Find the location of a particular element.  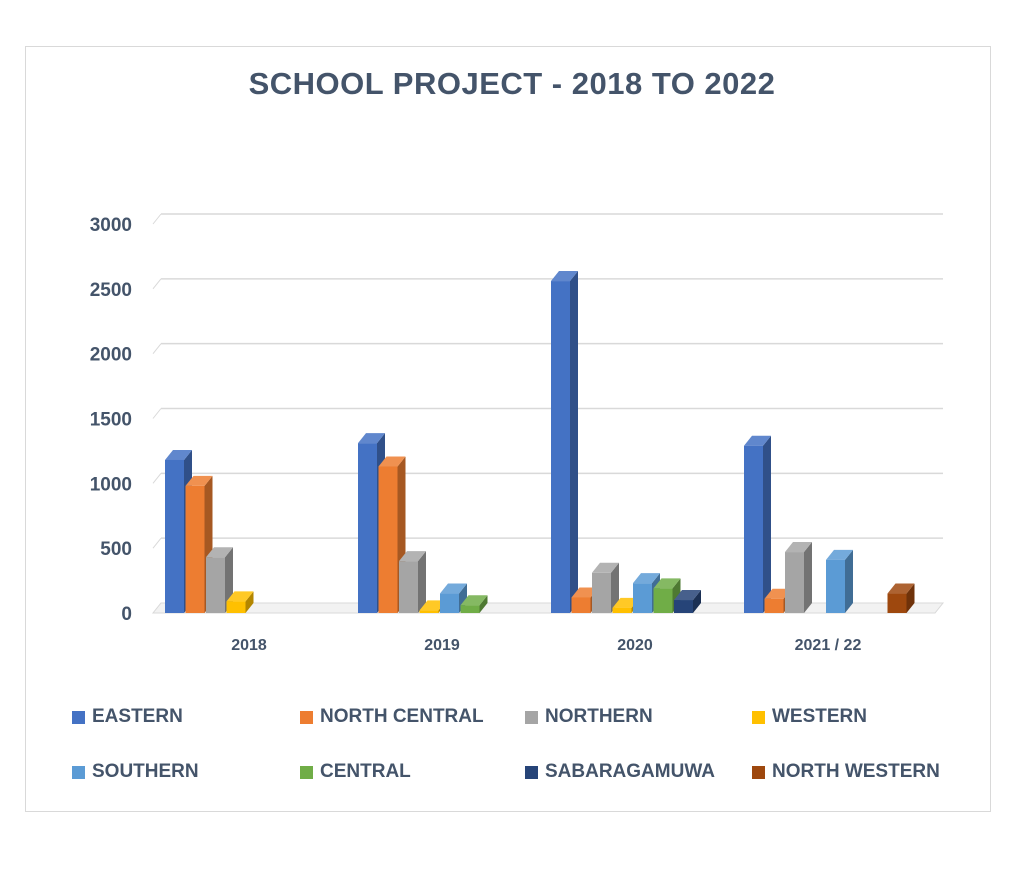

legend-item-eastern: EASTERN is located at coordinates (127, 717).